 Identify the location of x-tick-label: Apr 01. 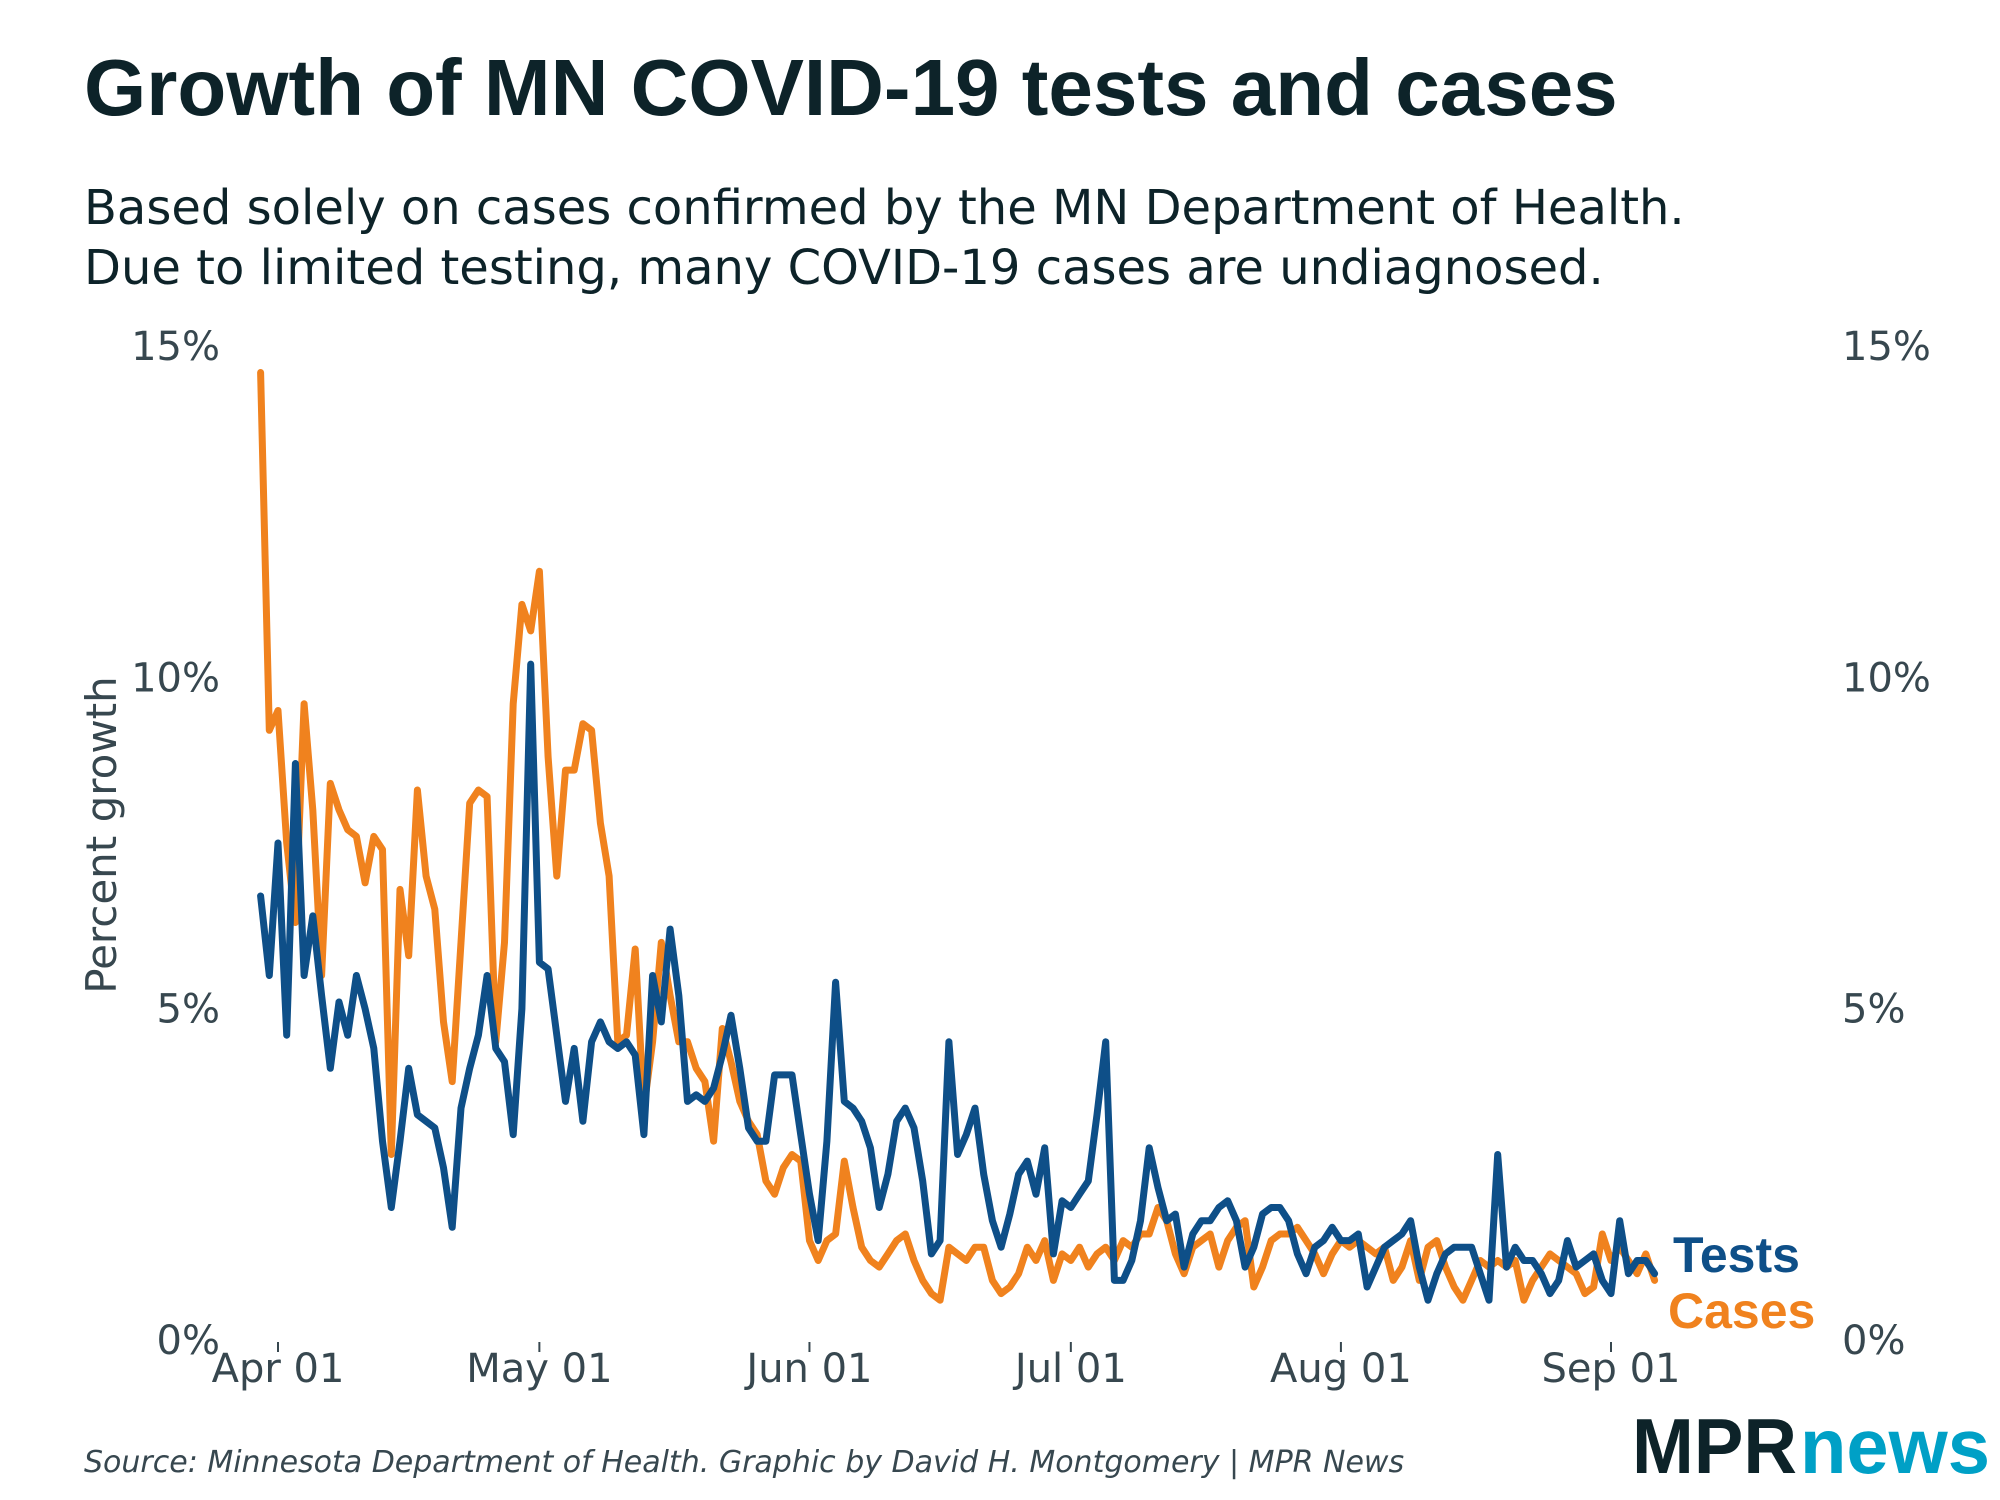
(278, 1369).